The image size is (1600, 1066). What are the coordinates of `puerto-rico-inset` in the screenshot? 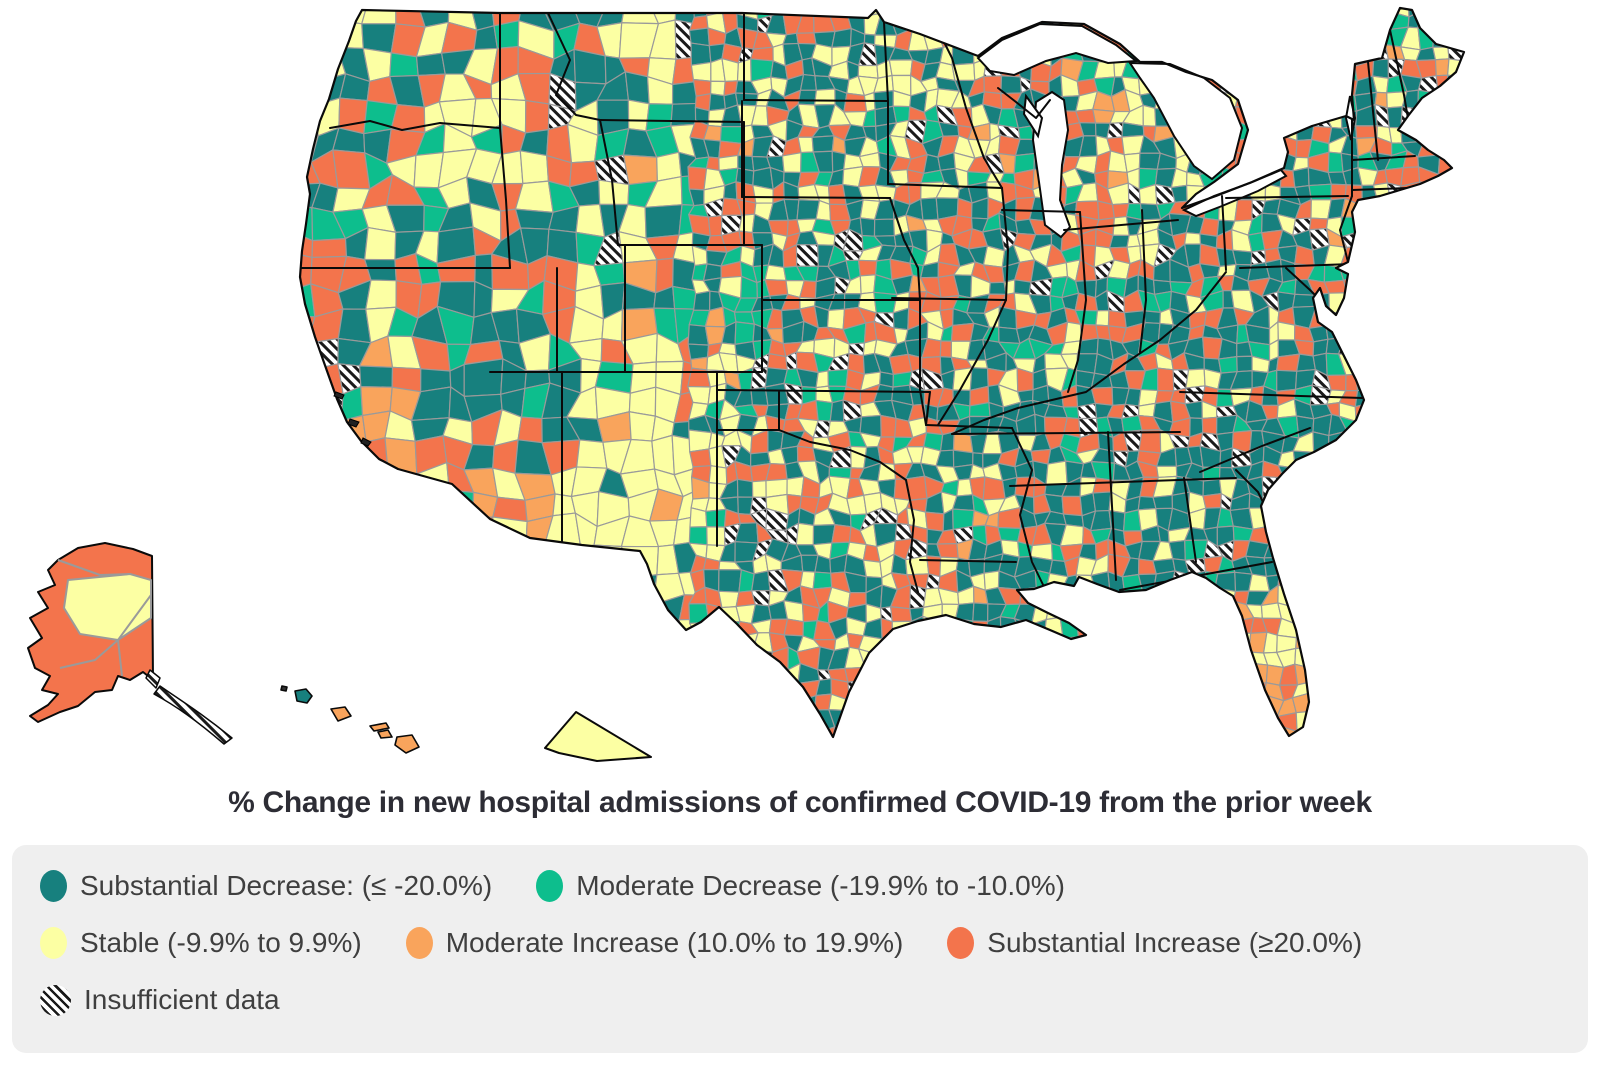 It's located at (598, 736).